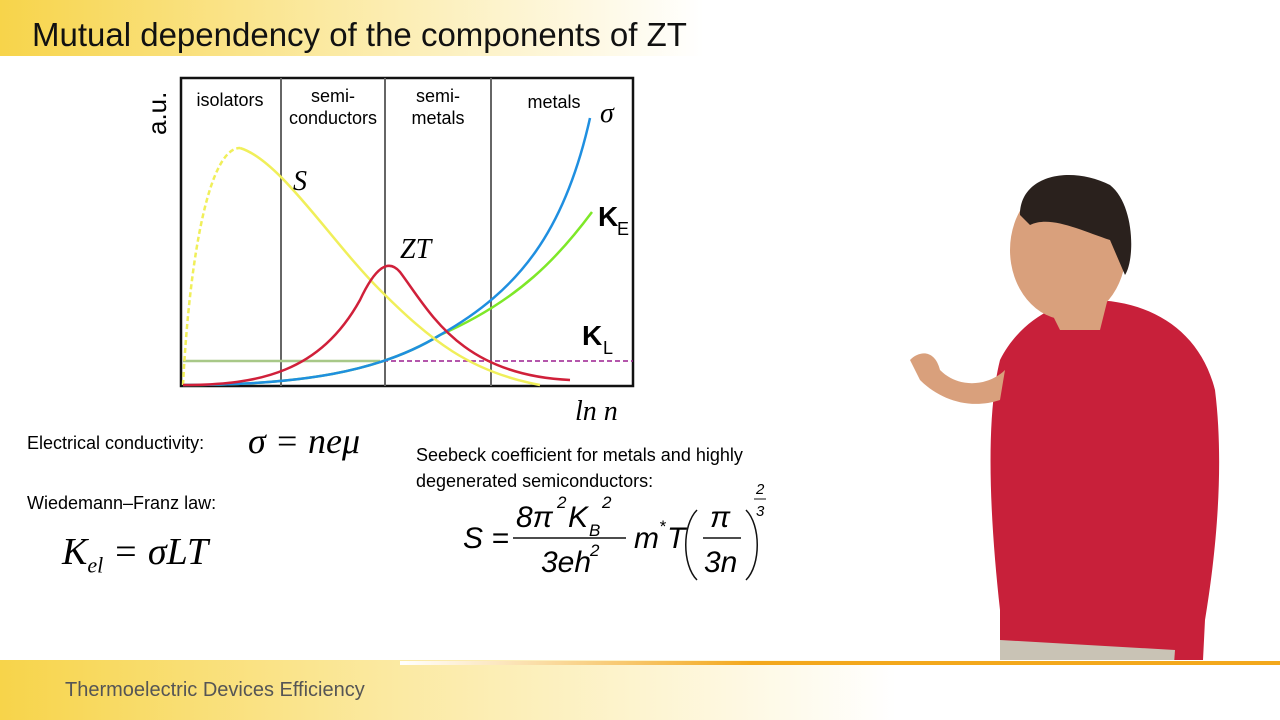 This screenshot has width=1280, height=720. Describe the element at coordinates (215, 690) in the screenshot. I see `footer-text: Thermoelectric Devices Efficiency` at that location.